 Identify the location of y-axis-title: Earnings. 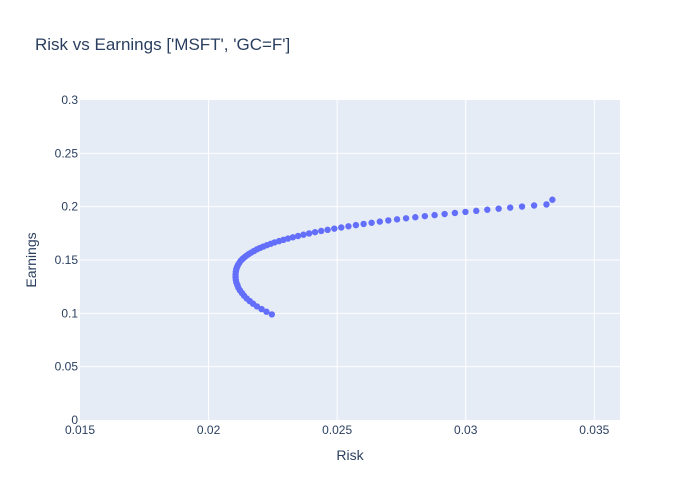
(31, 259).